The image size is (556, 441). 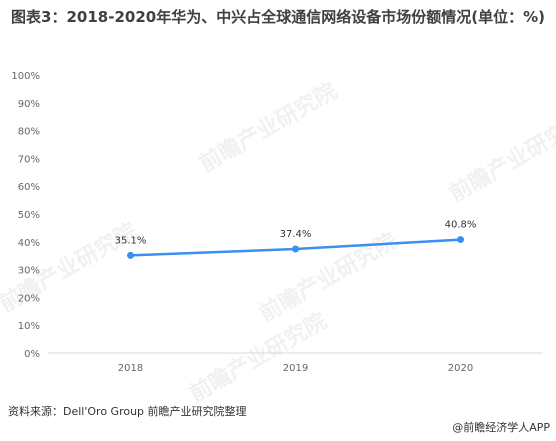 What do you see at coordinates (130, 368) in the screenshot?
I see `x-tick-label: 2018` at bounding box center [130, 368].